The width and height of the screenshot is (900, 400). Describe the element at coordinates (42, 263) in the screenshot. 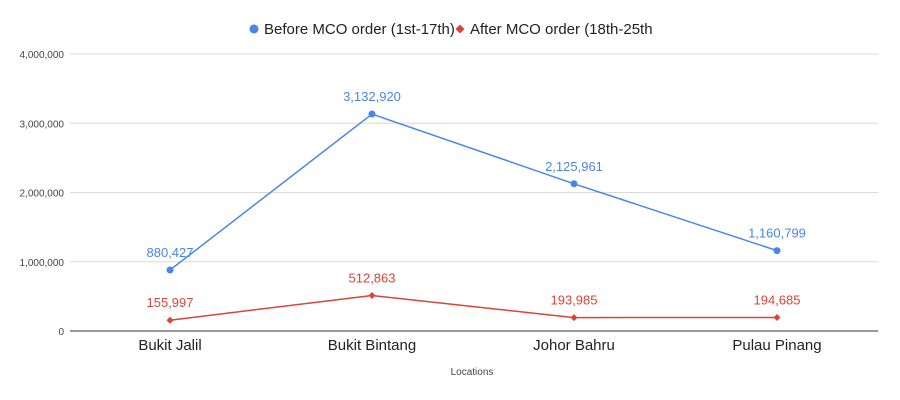

I see `y-tick-label: 1,000,000` at that location.